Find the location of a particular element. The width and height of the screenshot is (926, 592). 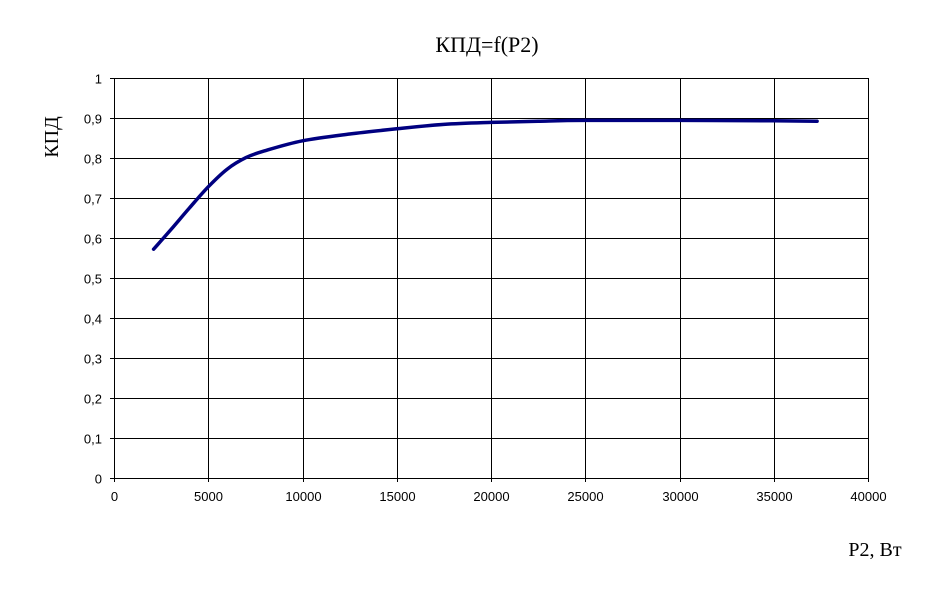

y-tick-label-10: 1 is located at coordinates (98, 79).